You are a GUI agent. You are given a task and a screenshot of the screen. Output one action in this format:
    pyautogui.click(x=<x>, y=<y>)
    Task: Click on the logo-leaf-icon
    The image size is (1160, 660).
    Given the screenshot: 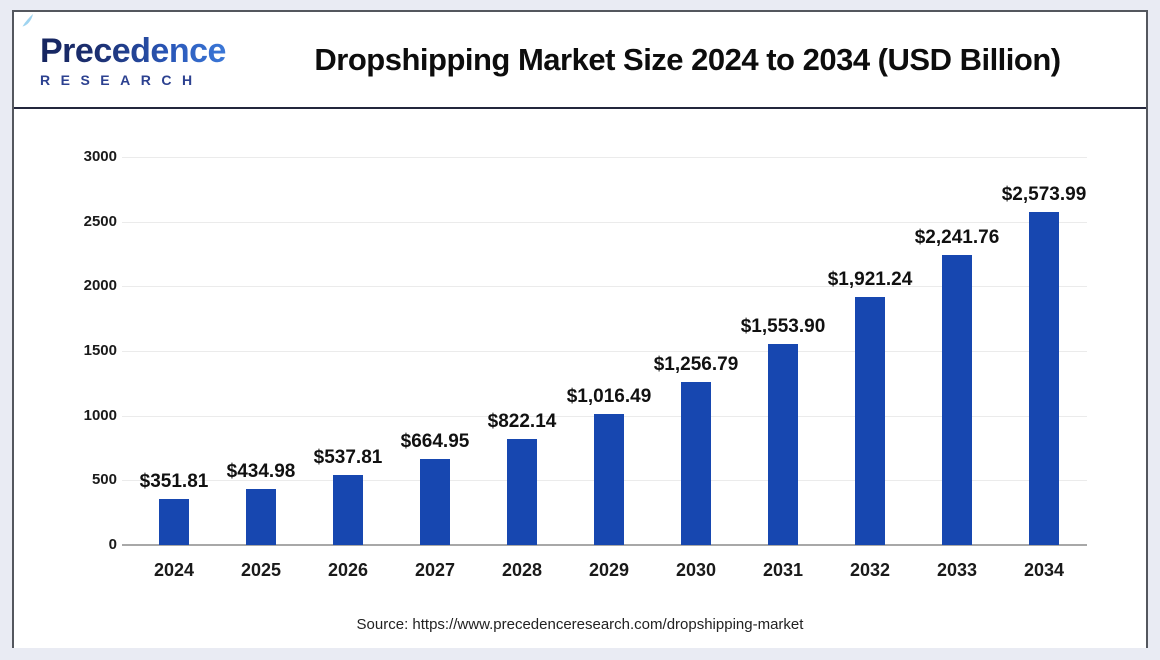 What is the action you would take?
    pyautogui.click(x=28, y=20)
    